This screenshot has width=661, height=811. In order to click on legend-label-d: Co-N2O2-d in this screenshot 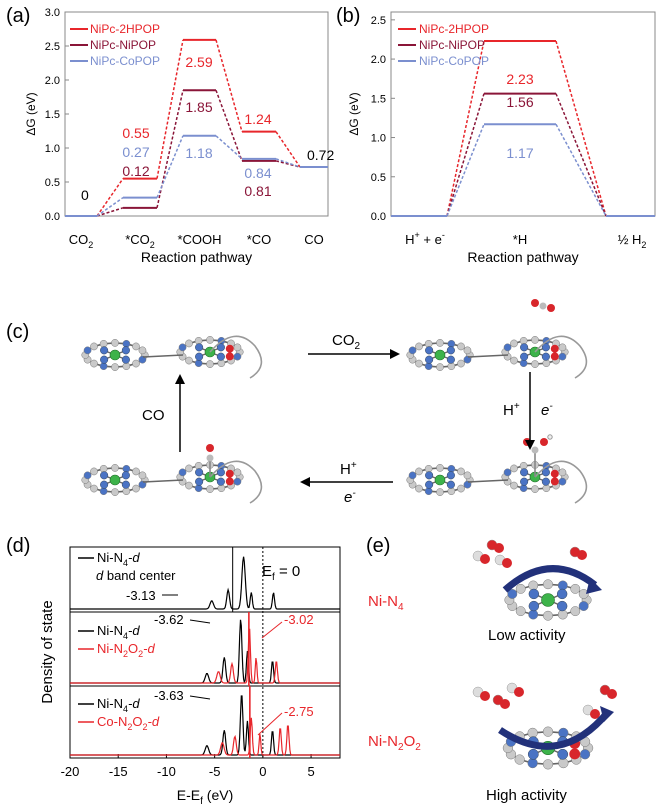, I will do `click(128, 723)`.